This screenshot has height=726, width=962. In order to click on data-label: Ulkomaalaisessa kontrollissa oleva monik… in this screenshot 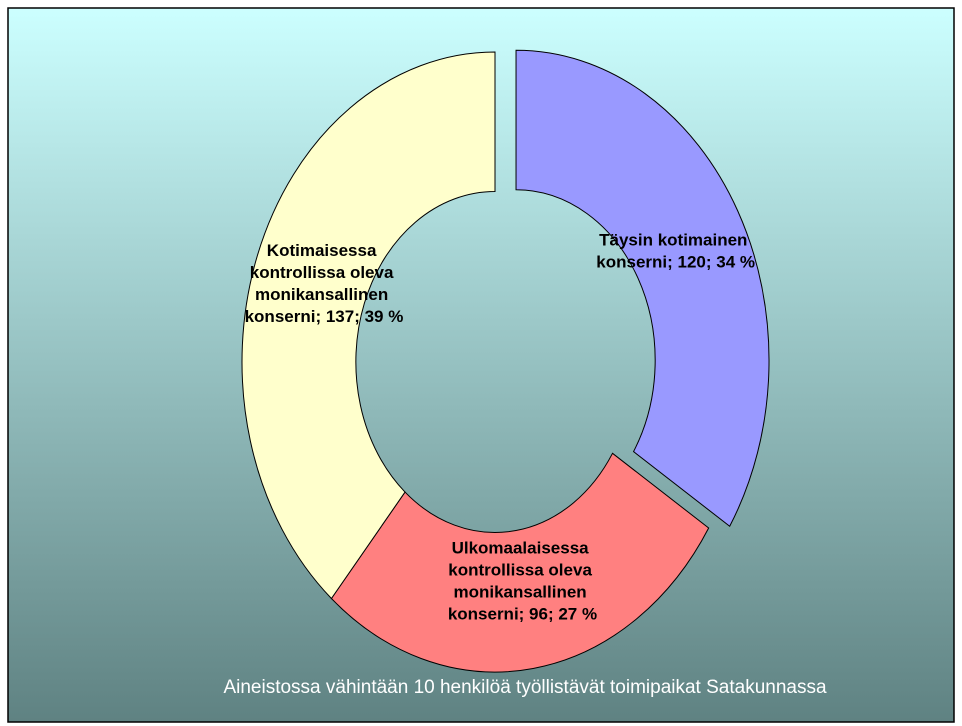, I will do `click(522, 581)`.